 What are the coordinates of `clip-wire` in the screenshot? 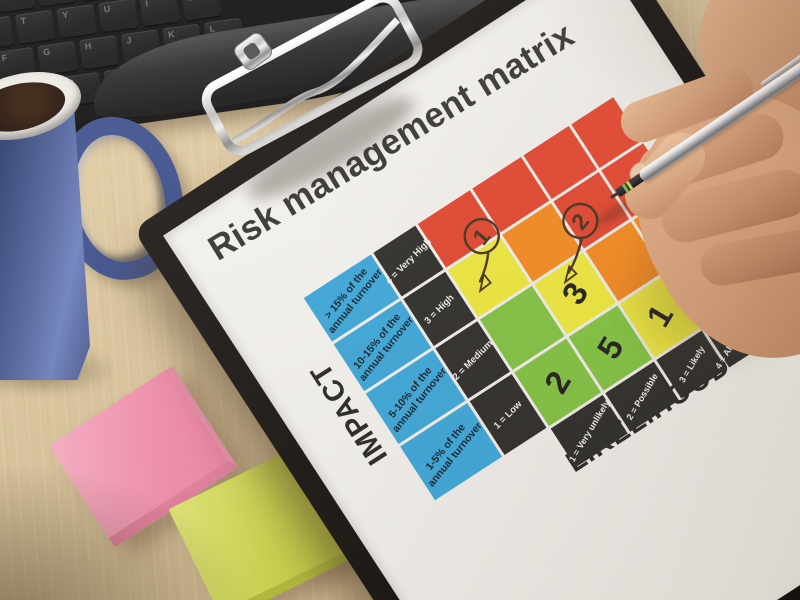 It's located at (312, 78).